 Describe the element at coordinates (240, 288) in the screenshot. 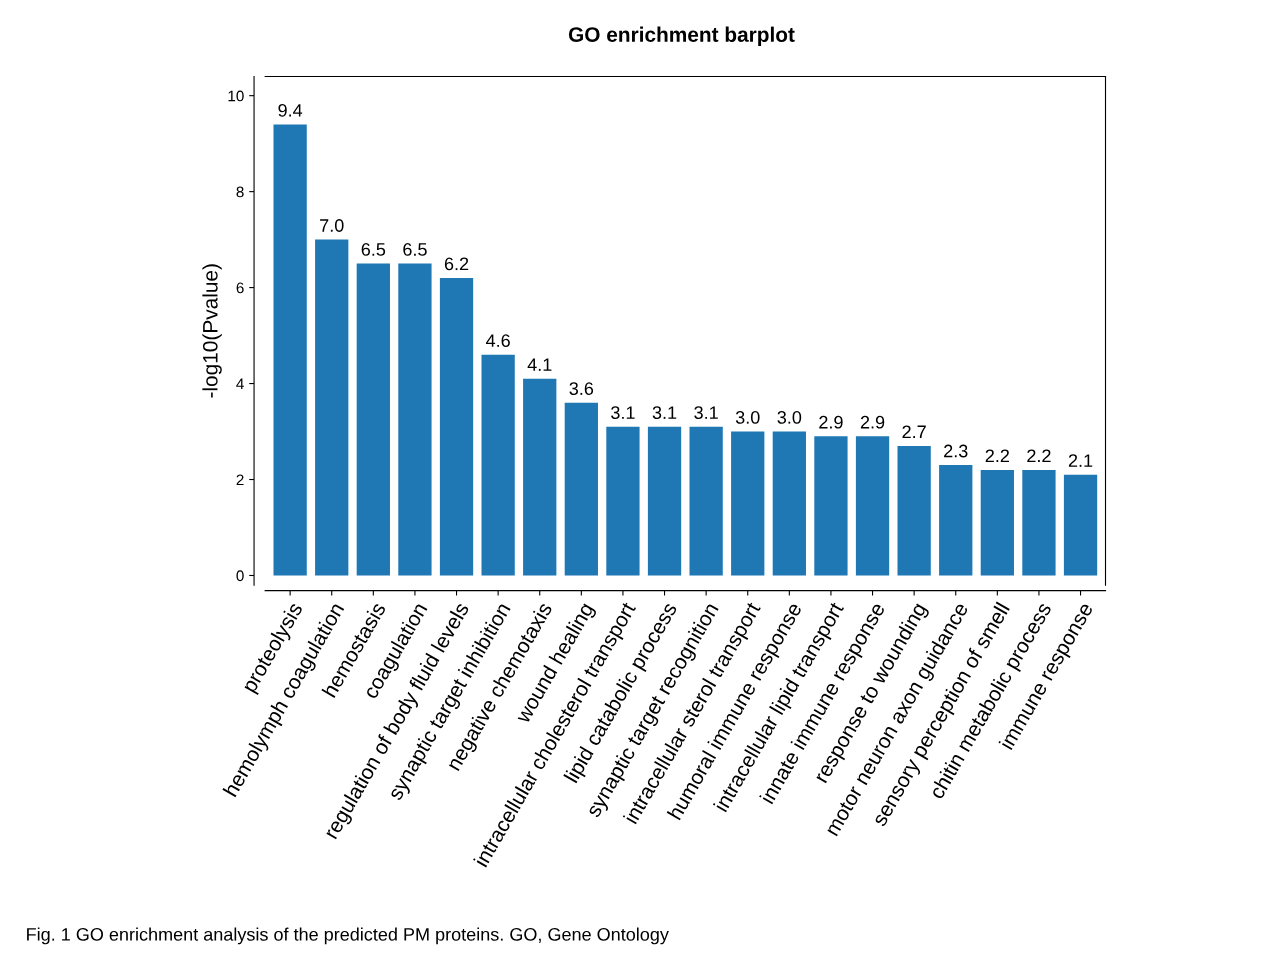

I see `y-tick-label: 6` at that location.